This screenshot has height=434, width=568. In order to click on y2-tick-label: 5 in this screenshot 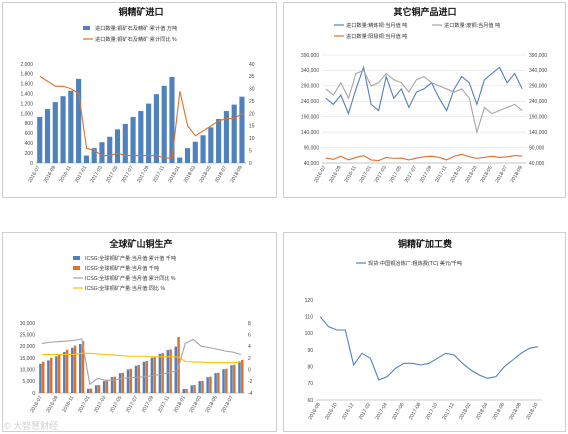, I will do `click(250, 151)`.